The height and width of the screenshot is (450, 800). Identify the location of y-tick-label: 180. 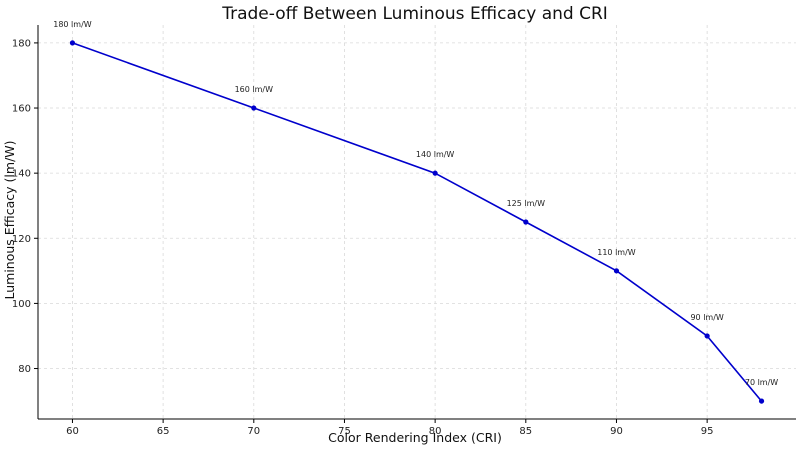
(21, 43).